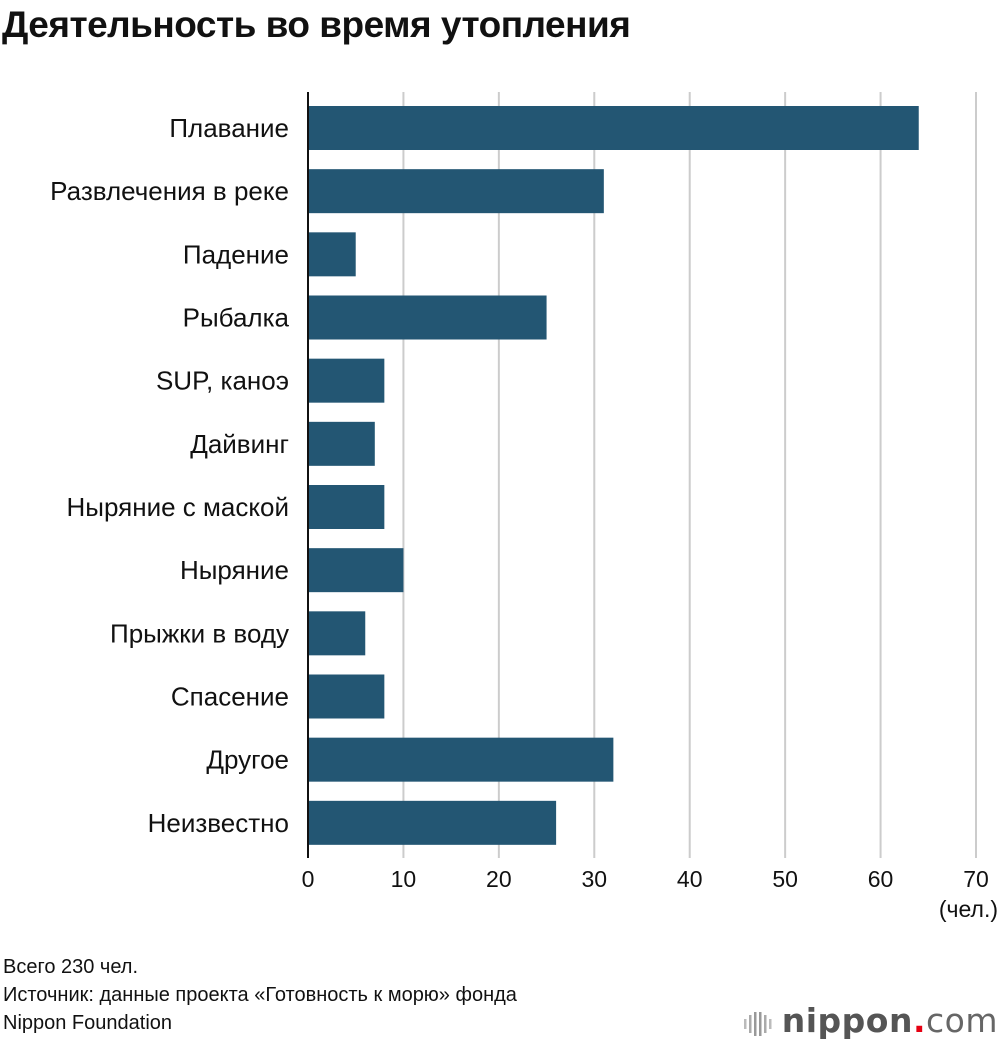 Image resolution: width=1000 pixels, height=1040 pixels. Describe the element at coordinates (404, 879) in the screenshot. I see `x-tick-label: 10` at that location.